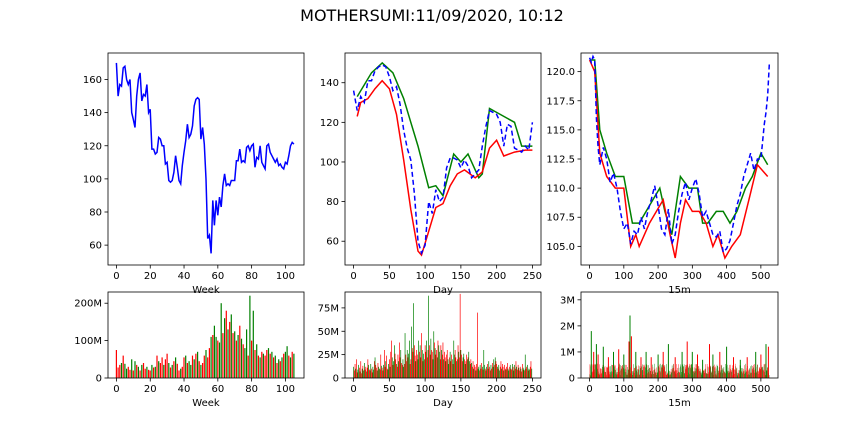  What do you see at coordinates (658, 276) in the screenshot?
I see `x-tick-label: 200` at bounding box center [658, 276].